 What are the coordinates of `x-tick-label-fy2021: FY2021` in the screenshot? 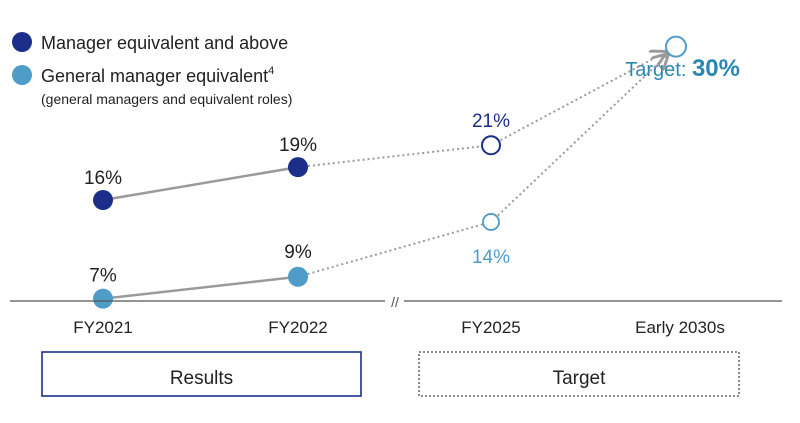 It's located at (103, 327).